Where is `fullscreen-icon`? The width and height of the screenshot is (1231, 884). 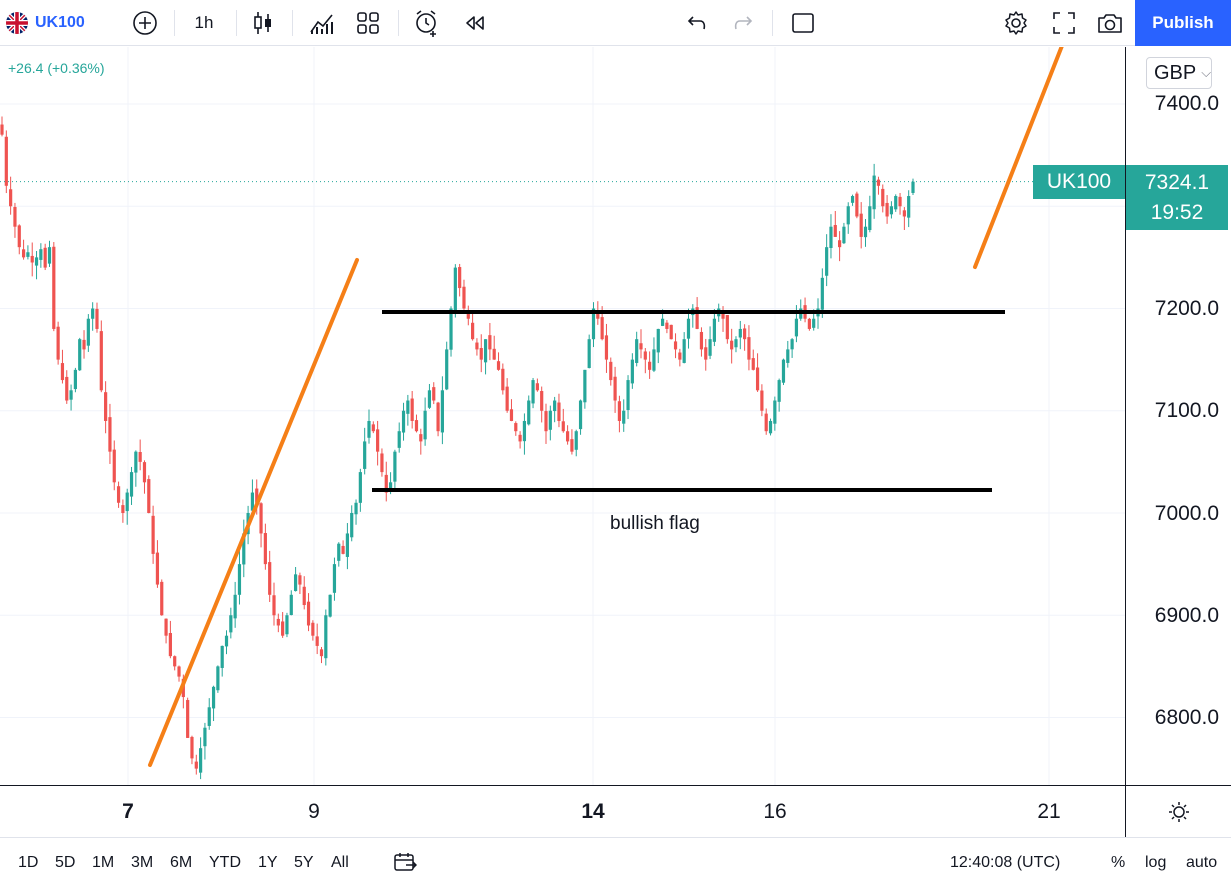
fullscreen-icon is located at coordinates (1064, 23).